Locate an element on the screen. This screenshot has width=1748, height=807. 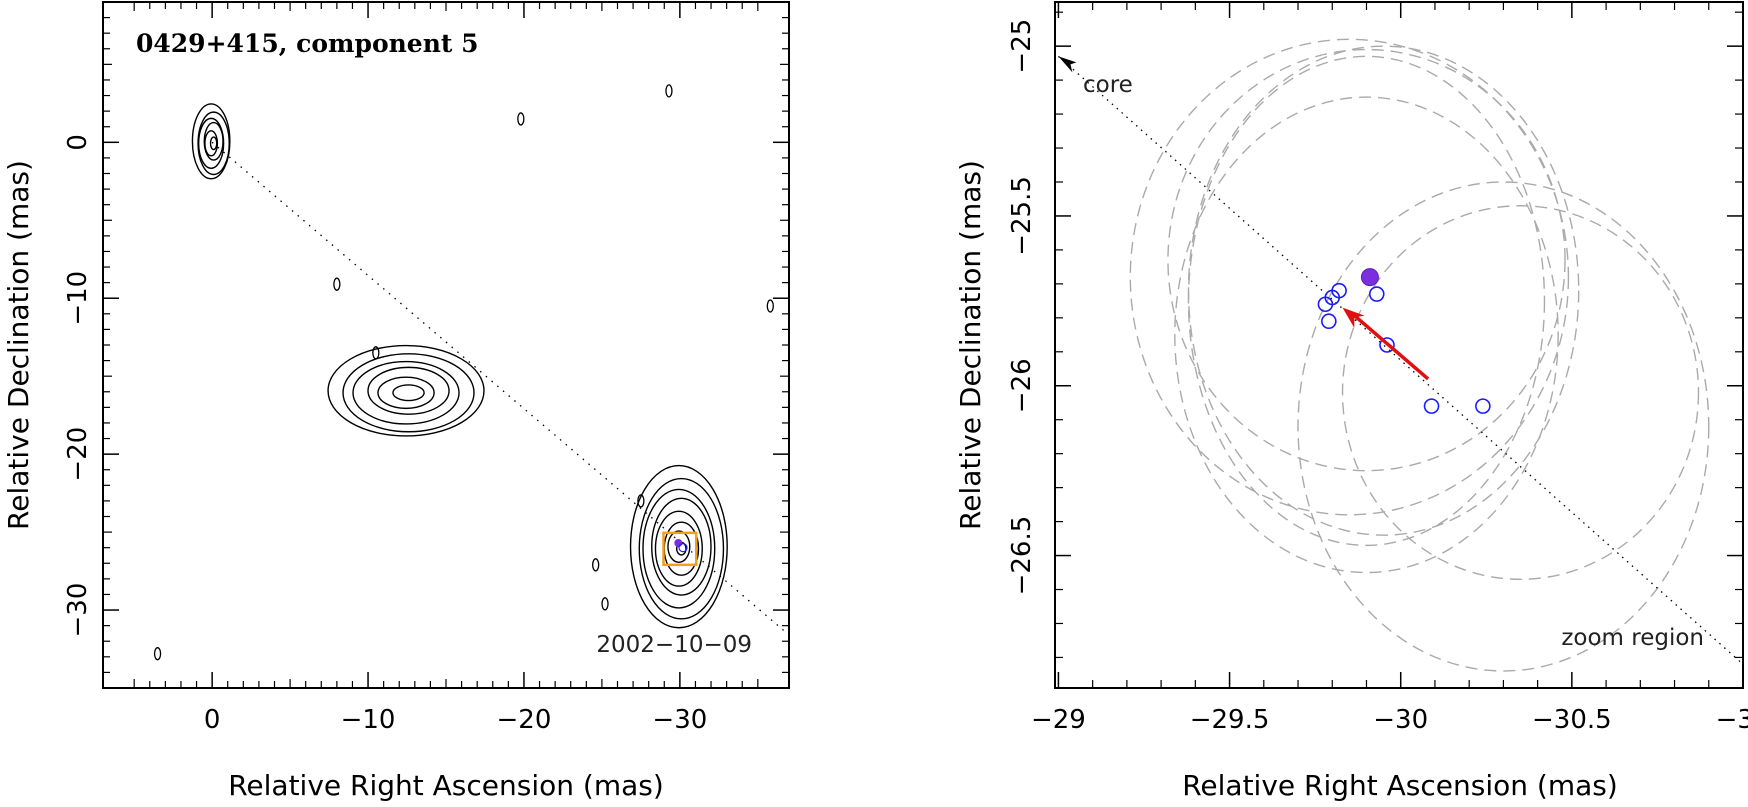
x-tick-label: −31 is located at coordinates (1732, 720).